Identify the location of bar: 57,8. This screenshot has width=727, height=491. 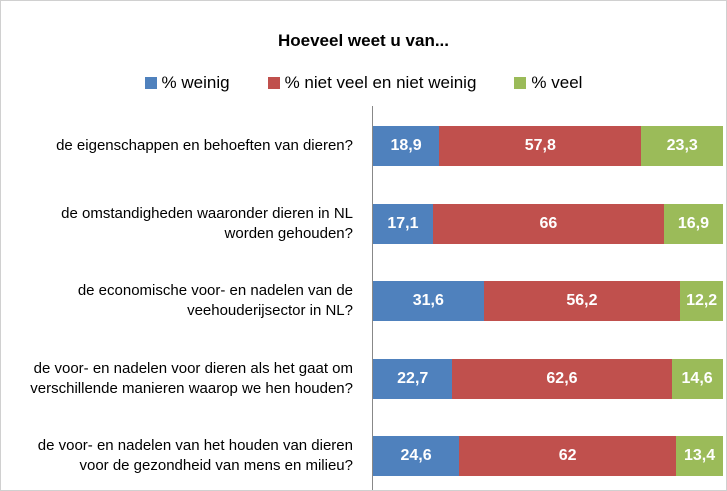
(540, 146).